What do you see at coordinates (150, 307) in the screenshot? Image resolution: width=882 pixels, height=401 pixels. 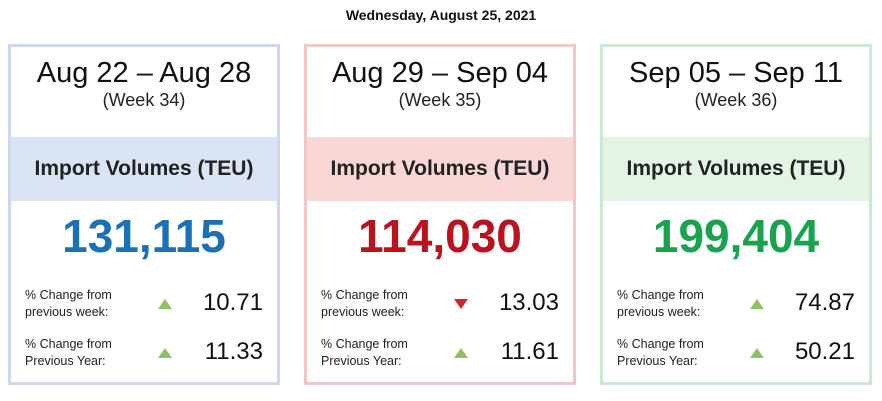 I see `change-row: % Change from previous week: 10.71` at bounding box center [150, 307].